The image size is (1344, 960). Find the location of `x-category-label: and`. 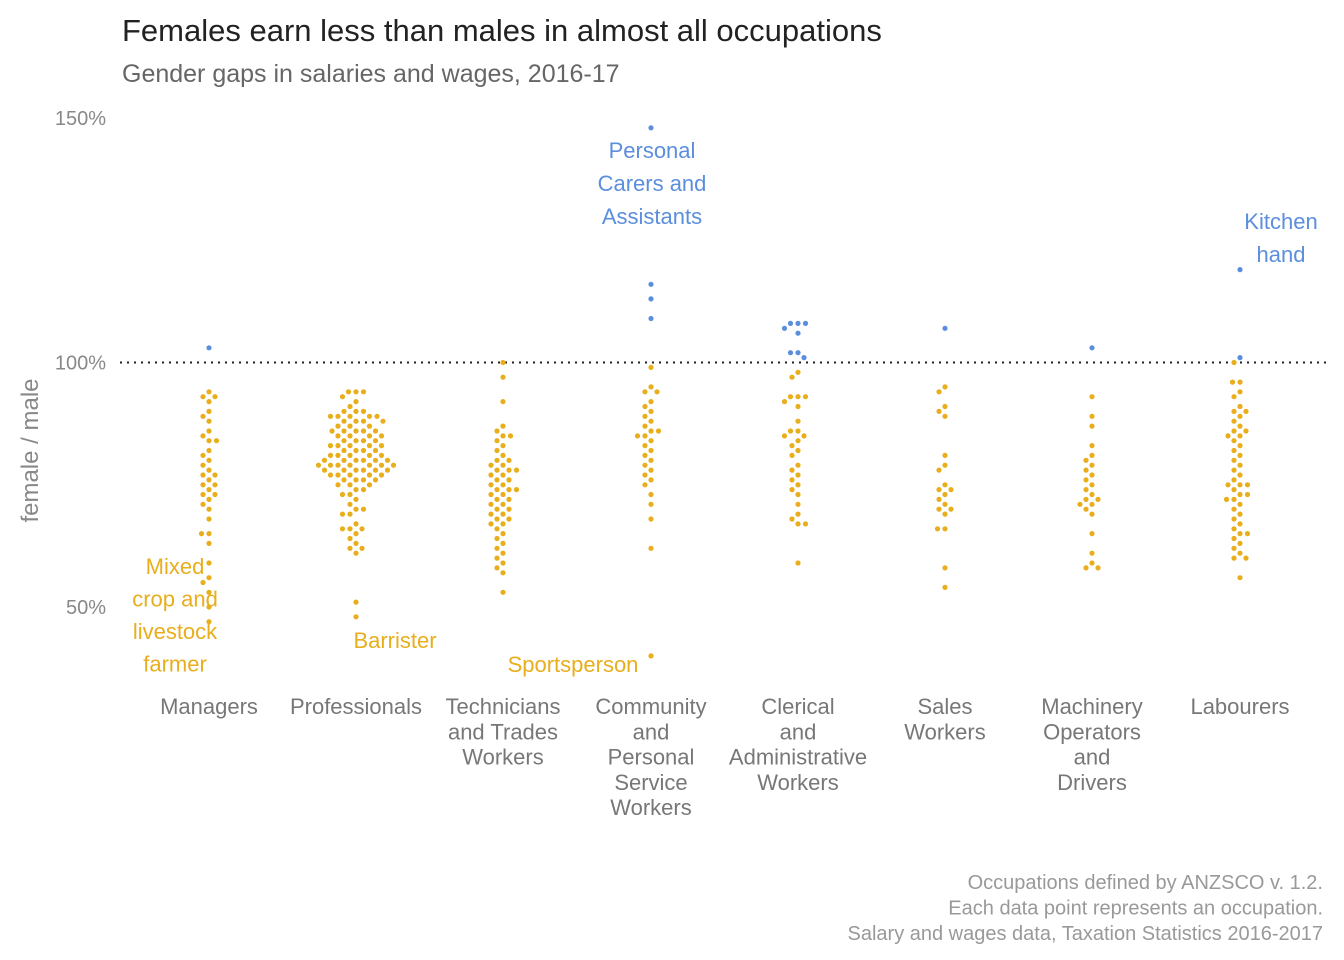

x-category-label: and is located at coordinates (1092, 757).